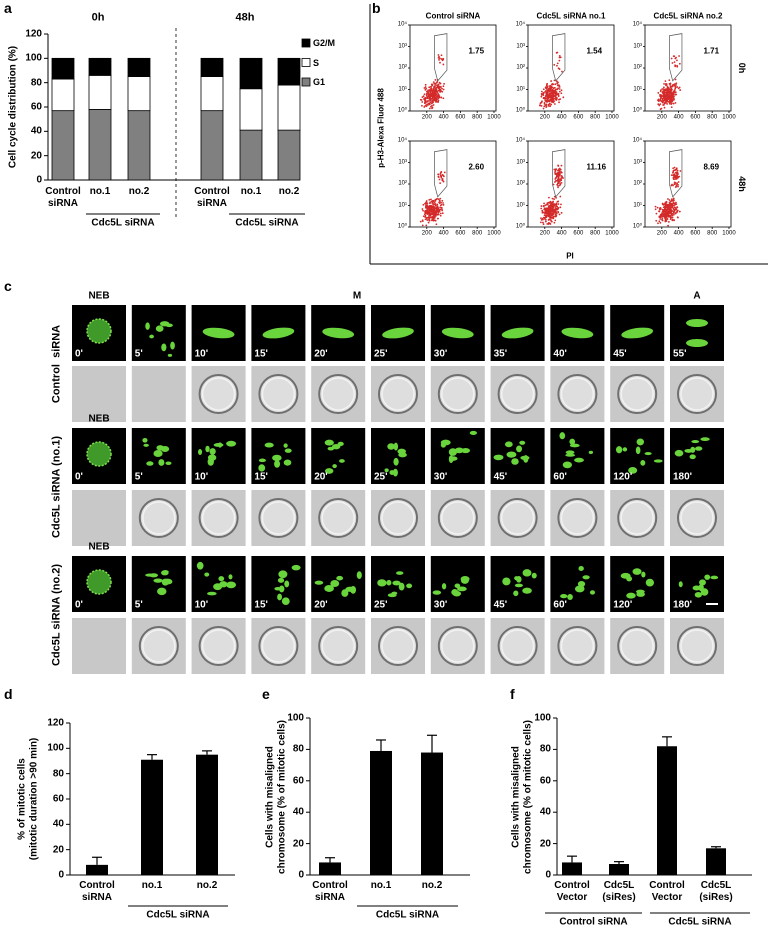 The height and width of the screenshot is (933, 768). Describe the element at coordinates (245, 17) in the screenshot. I see `time-label: 48h` at that location.